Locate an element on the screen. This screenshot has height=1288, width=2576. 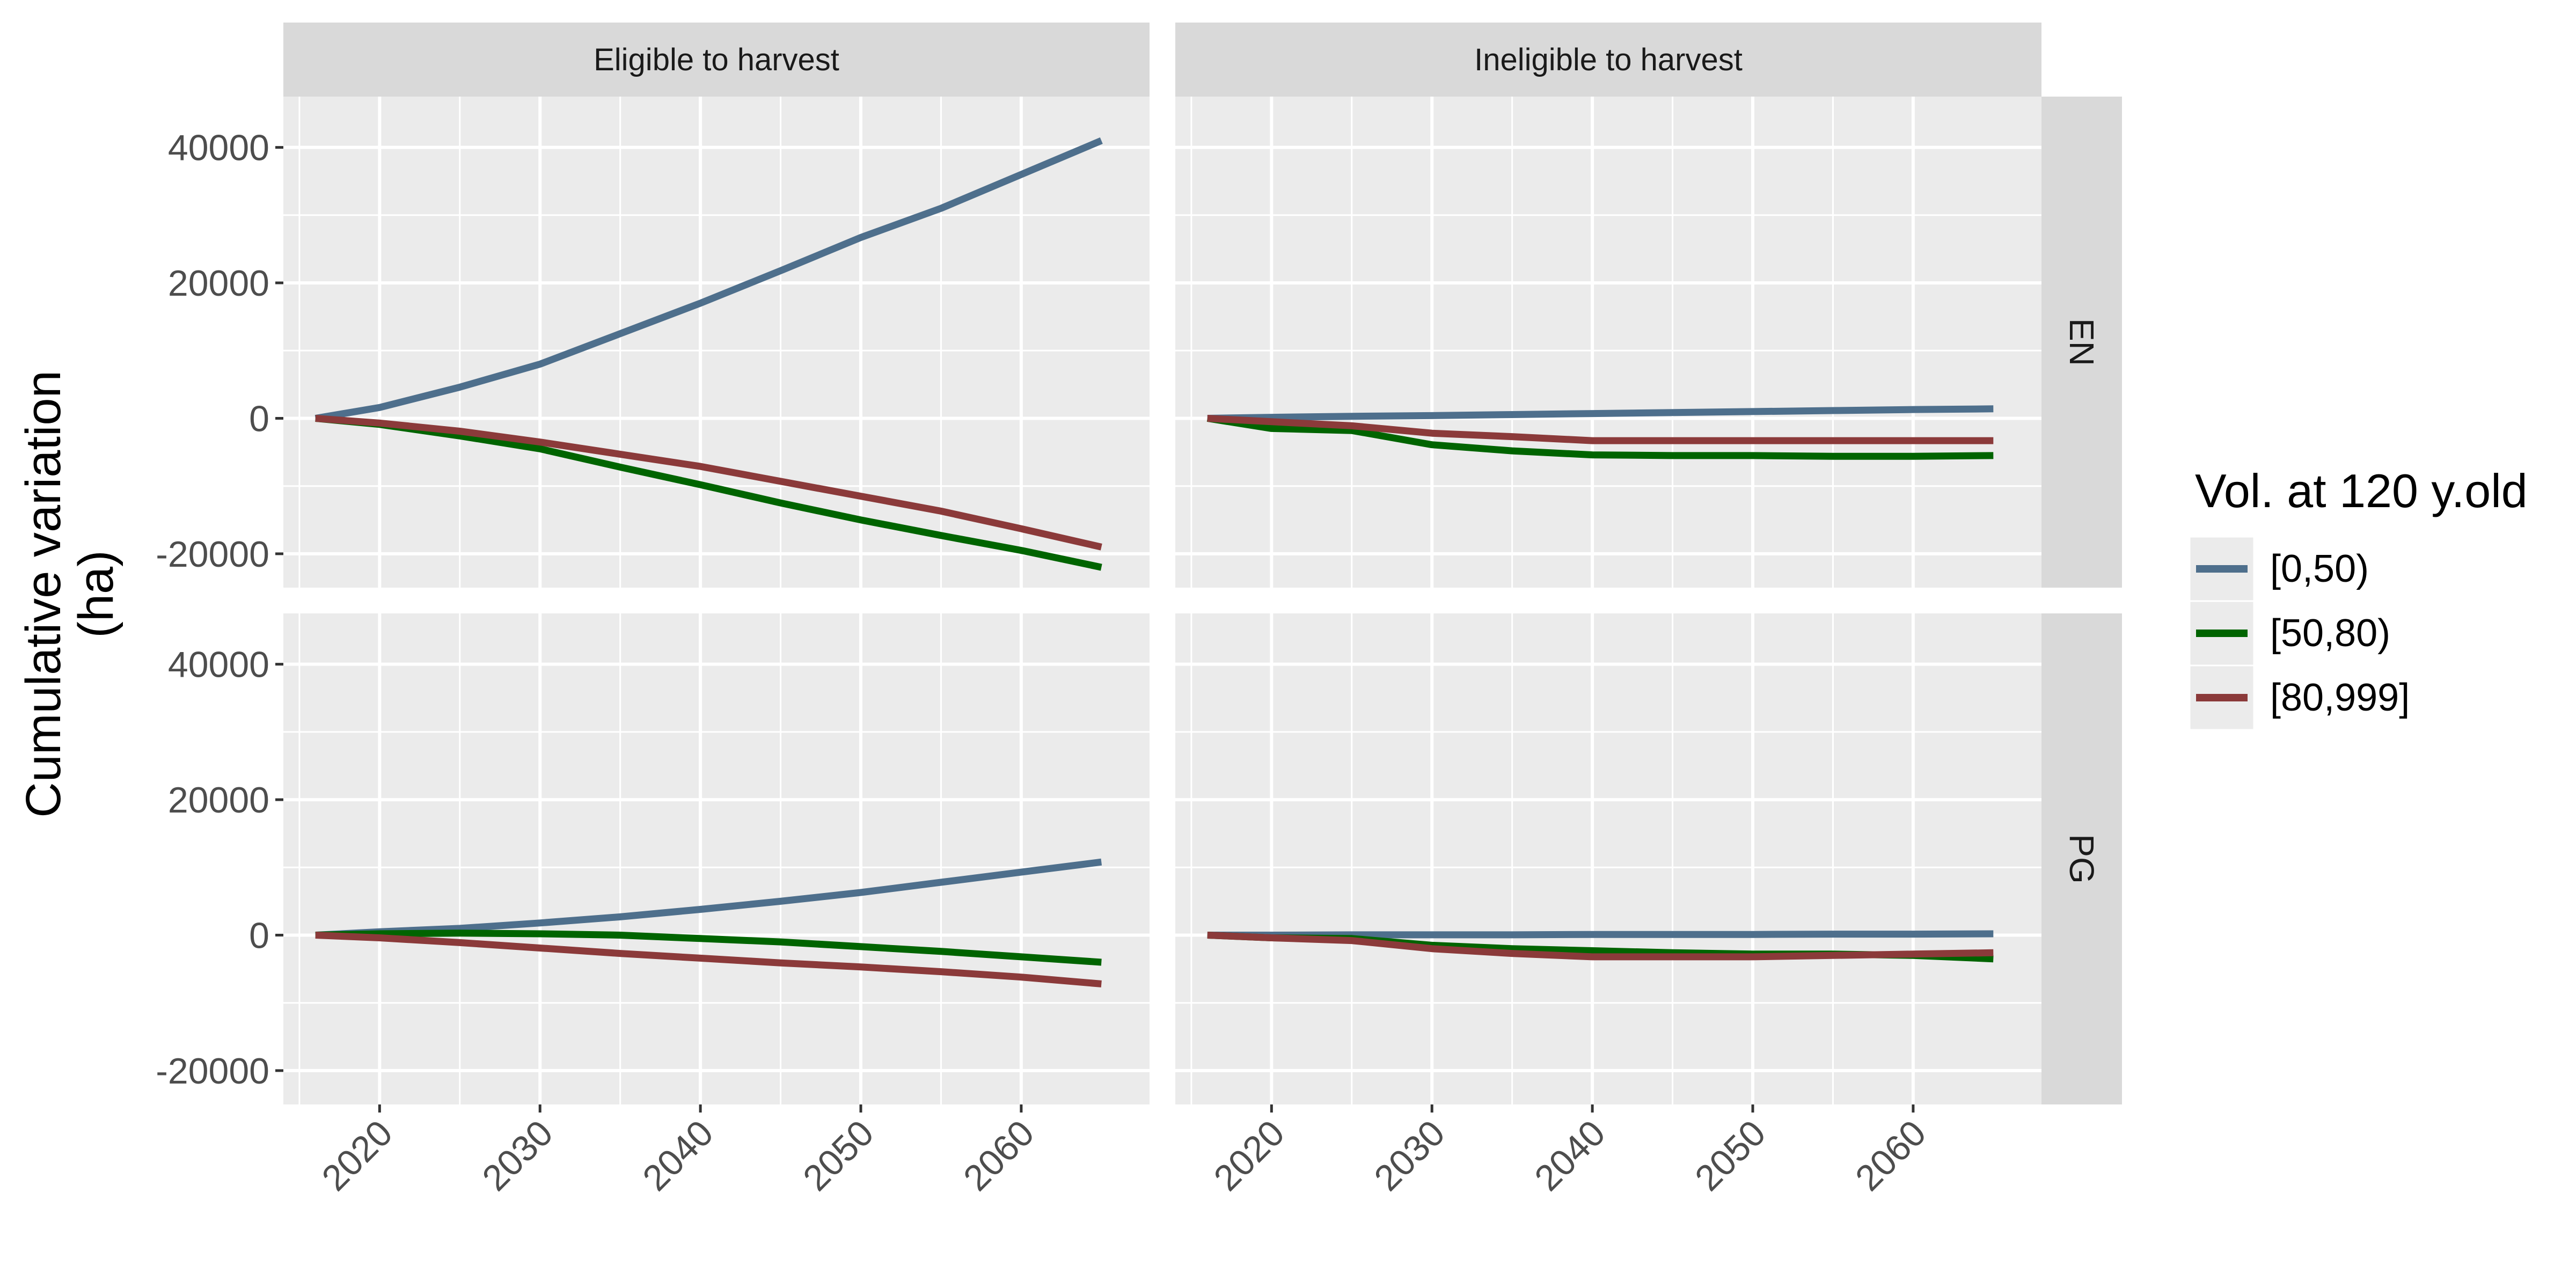
y-axis-title: Cumulative variation (ha) is located at coordinates (69, 593).